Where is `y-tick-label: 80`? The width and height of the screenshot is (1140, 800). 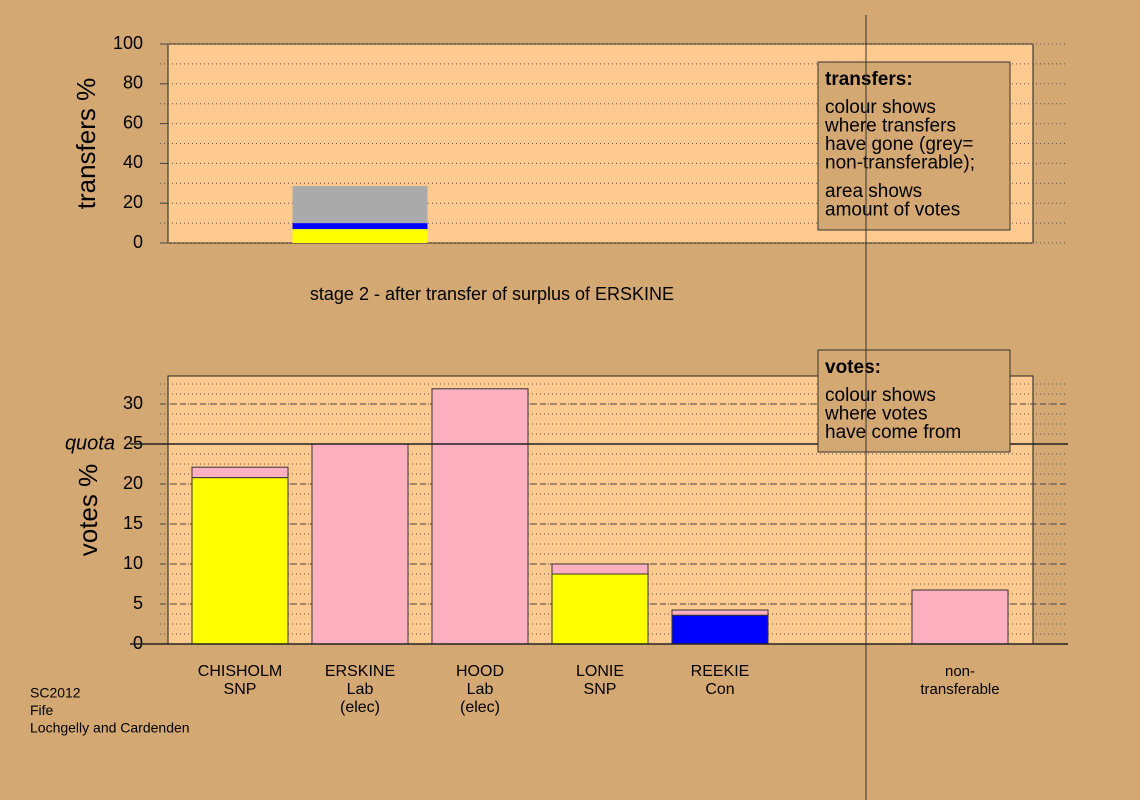 y-tick-label: 80 is located at coordinates (133, 83).